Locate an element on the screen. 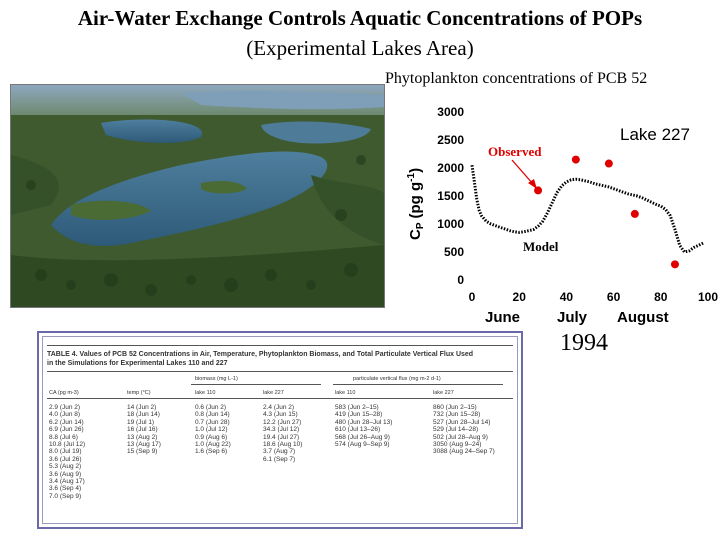  table-cell: 8.8 (Jul 6) is located at coordinates (63, 437).